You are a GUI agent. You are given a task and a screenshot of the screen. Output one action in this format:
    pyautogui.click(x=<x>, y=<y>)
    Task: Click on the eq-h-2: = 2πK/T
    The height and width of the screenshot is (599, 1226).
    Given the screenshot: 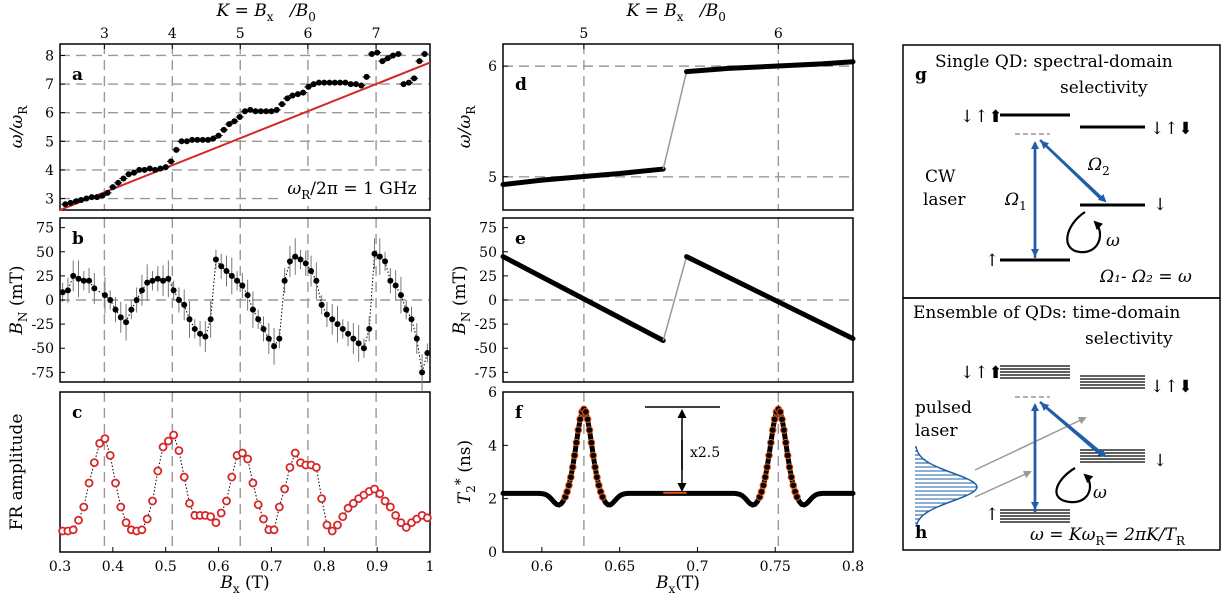 What is the action you would take?
    pyautogui.click(x=1141, y=535)
    